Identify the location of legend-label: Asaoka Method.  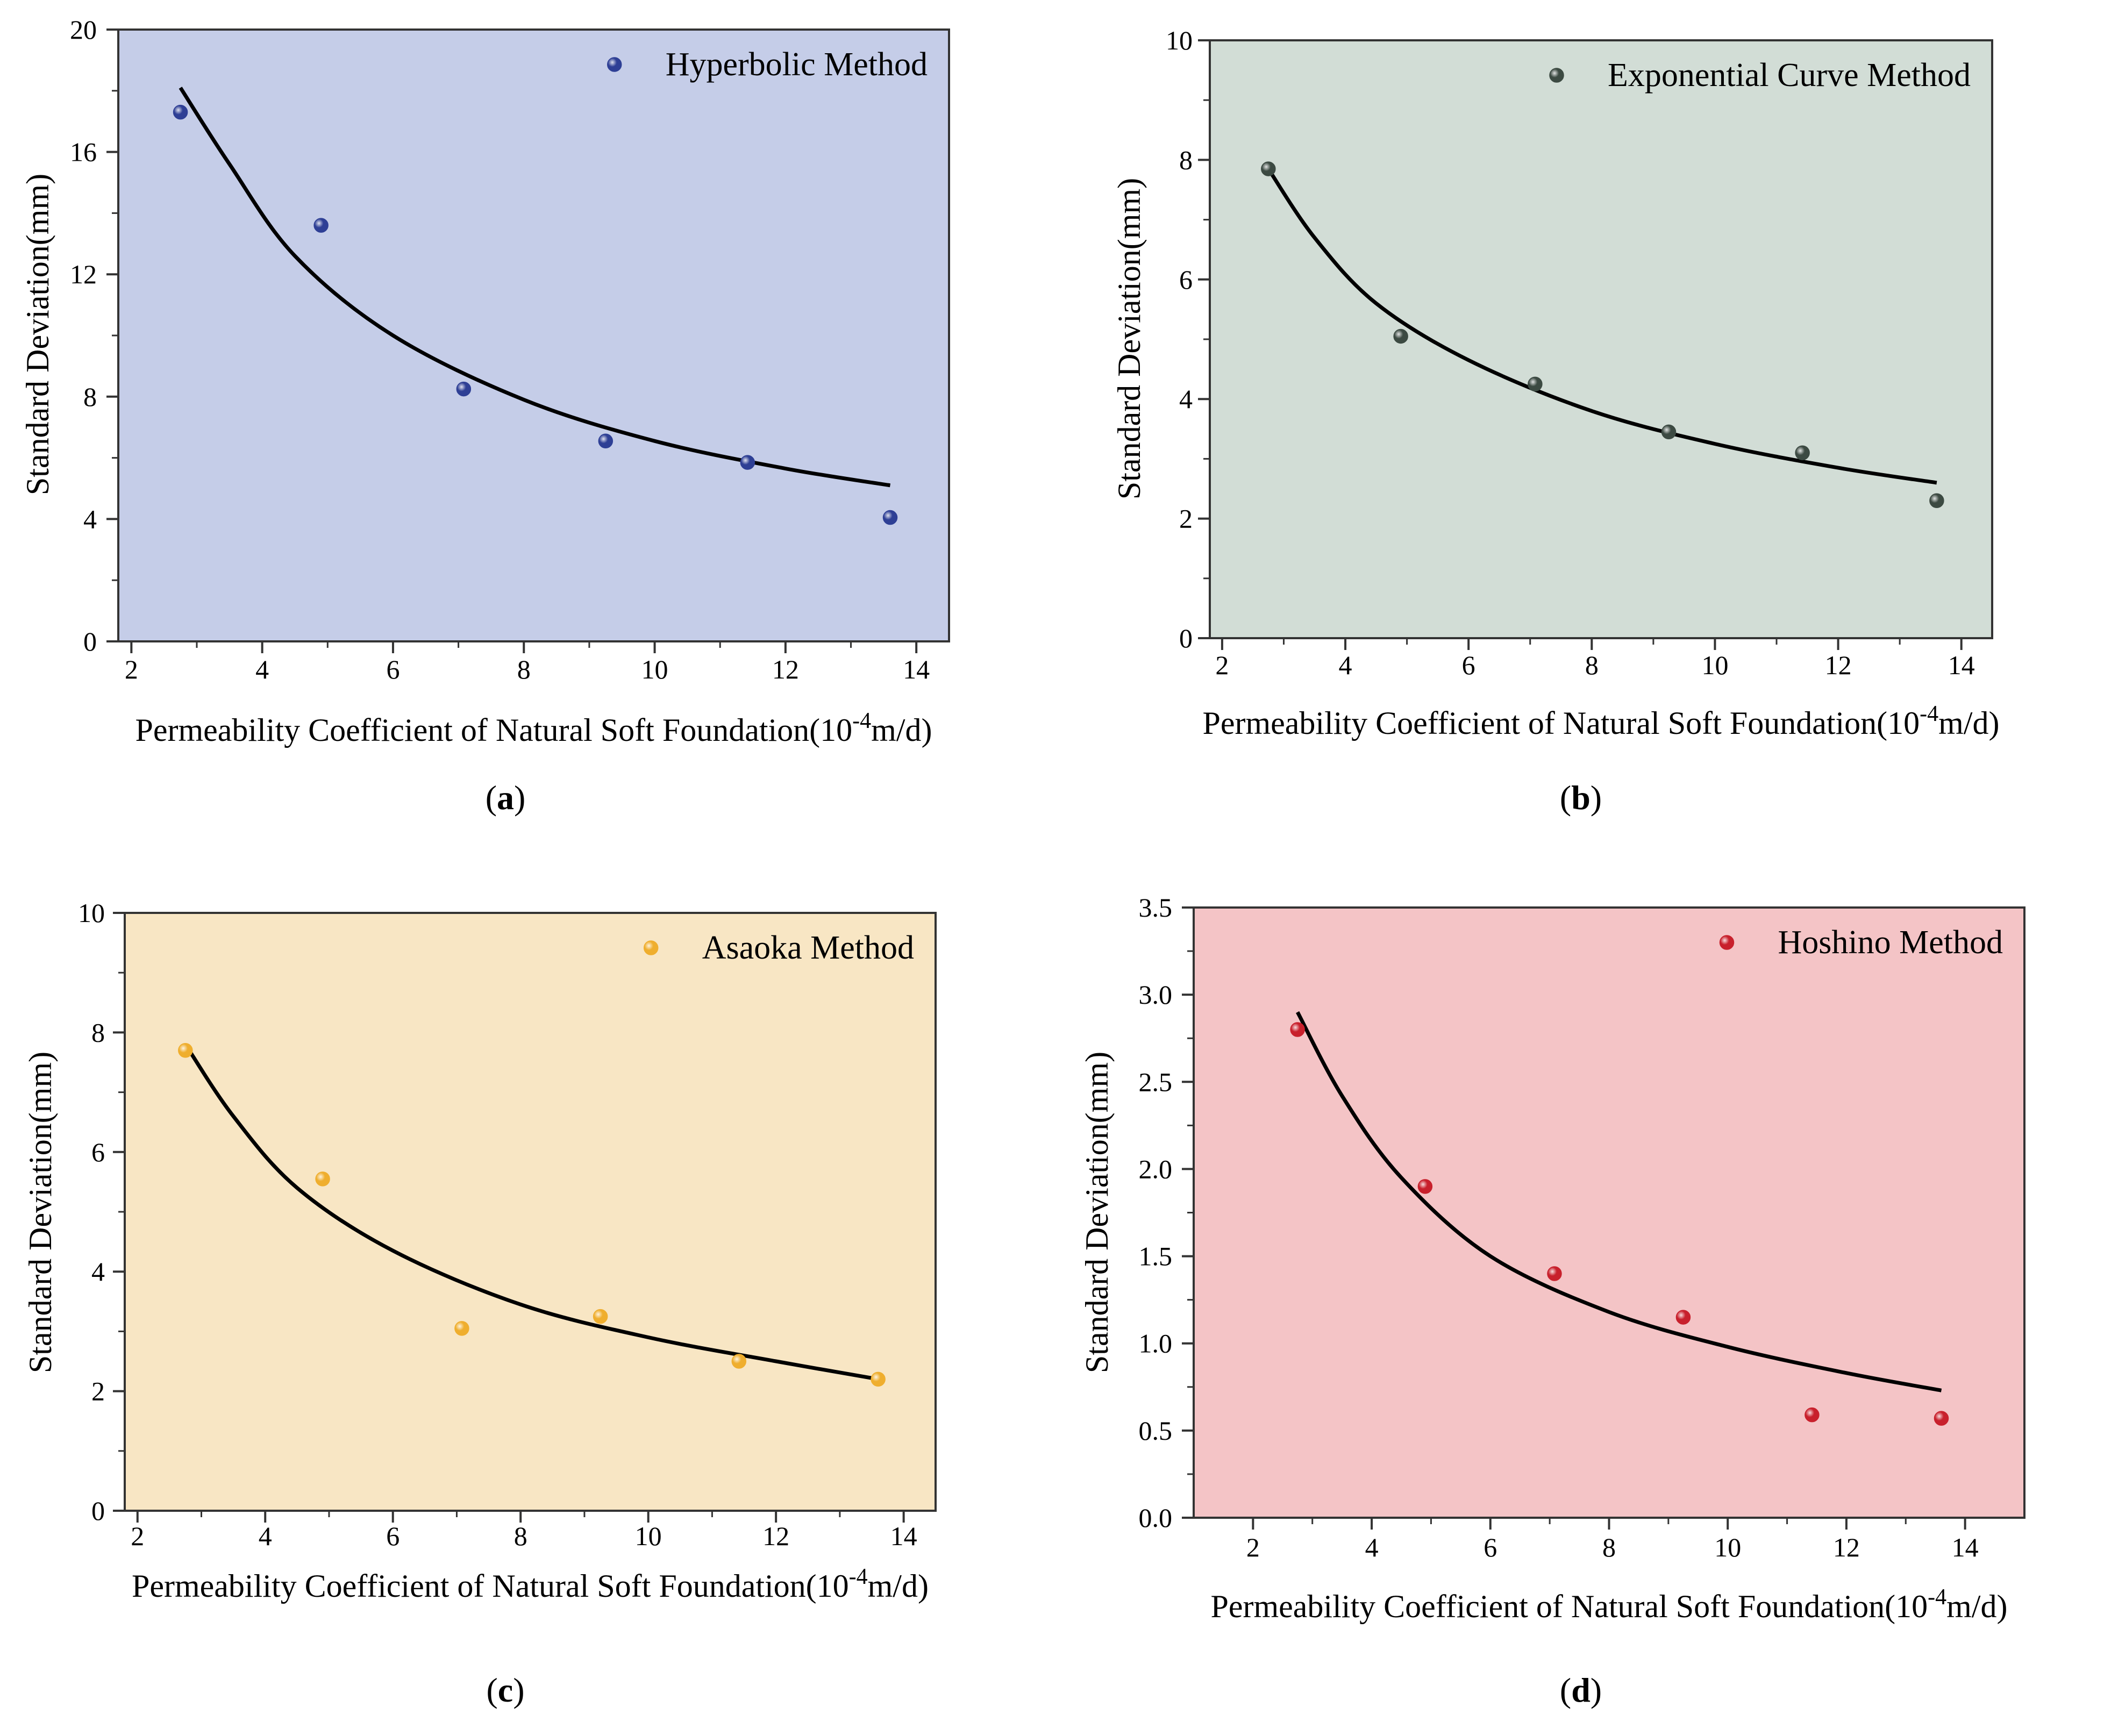
(808, 948).